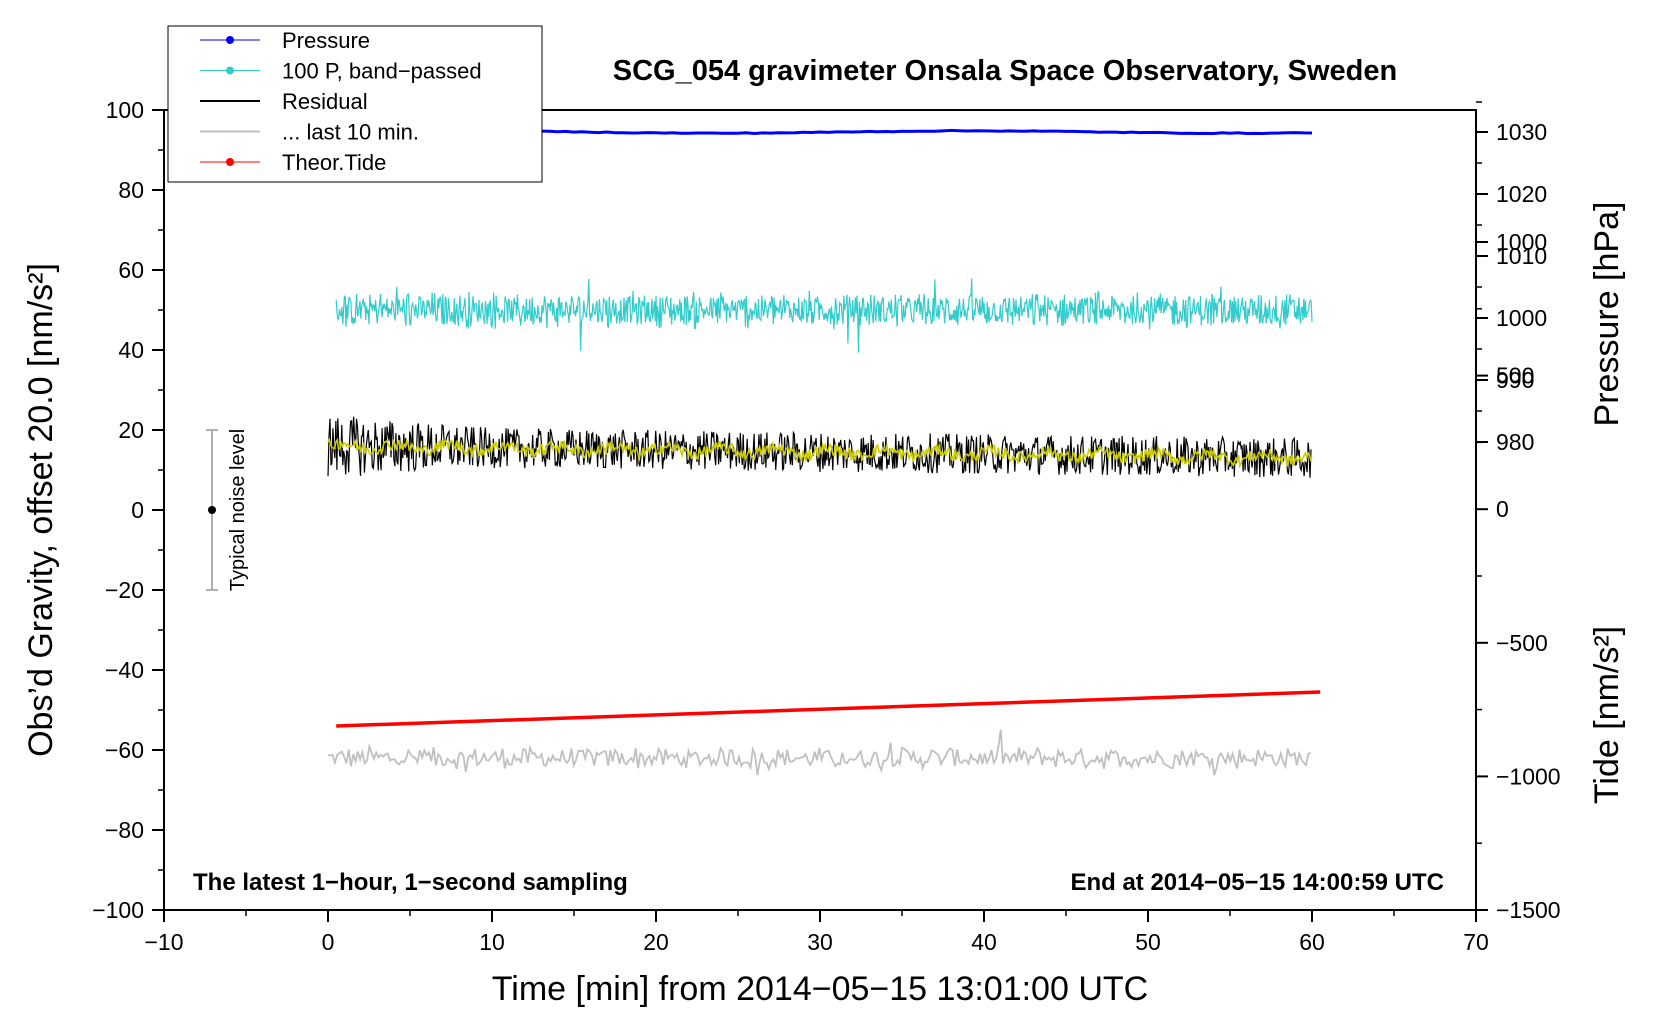 The width and height of the screenshot is (1660, 1020). Describe the element at coordinates (1312, 942) in the screenshot. I see `x-tick-label: 60` at that location.